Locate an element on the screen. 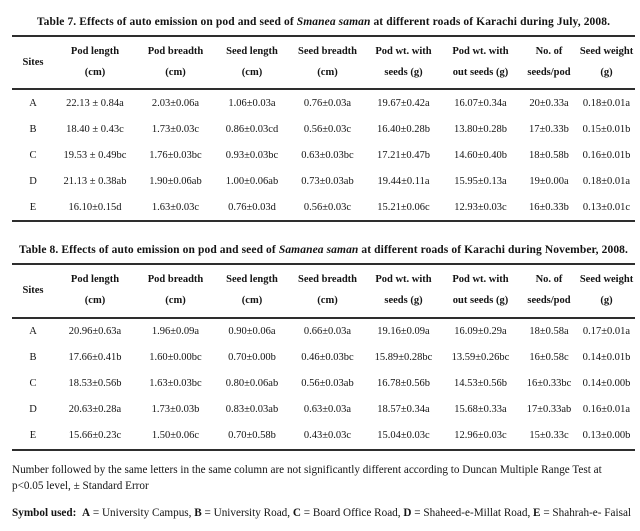 Image resolution: width=640 pixels, height=531 pixels. value-cell: 15.66±0.23c is located at coordinates (95, 435).